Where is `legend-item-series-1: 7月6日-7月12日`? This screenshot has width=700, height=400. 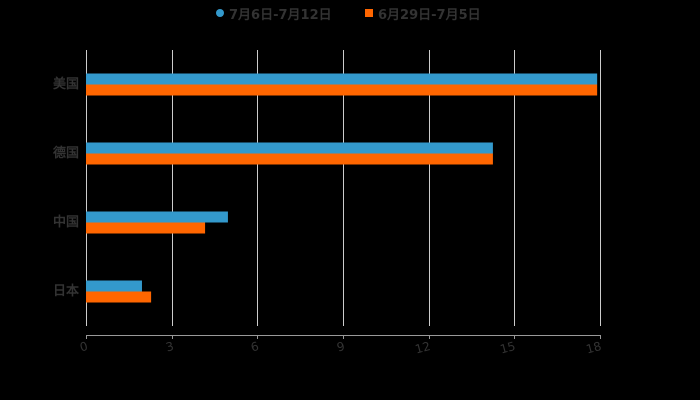
legend-item-series-1: 7月6日-7月12日 is located at coordinates (274, 13).